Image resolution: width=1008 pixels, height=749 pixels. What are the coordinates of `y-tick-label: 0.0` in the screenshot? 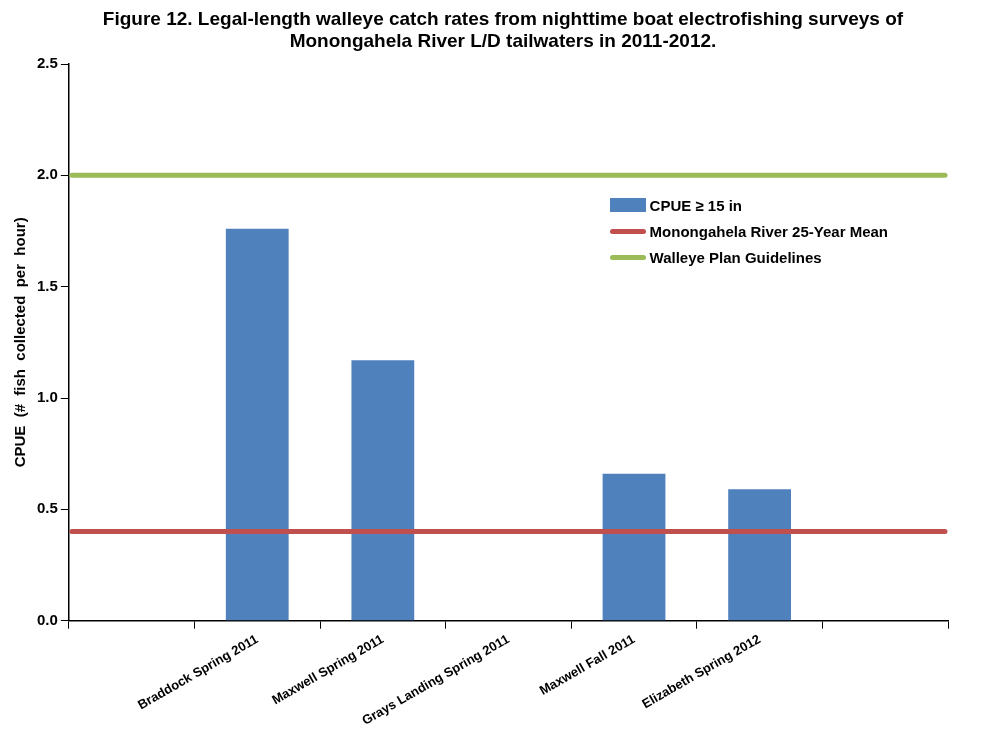 It's located at (47, 619).